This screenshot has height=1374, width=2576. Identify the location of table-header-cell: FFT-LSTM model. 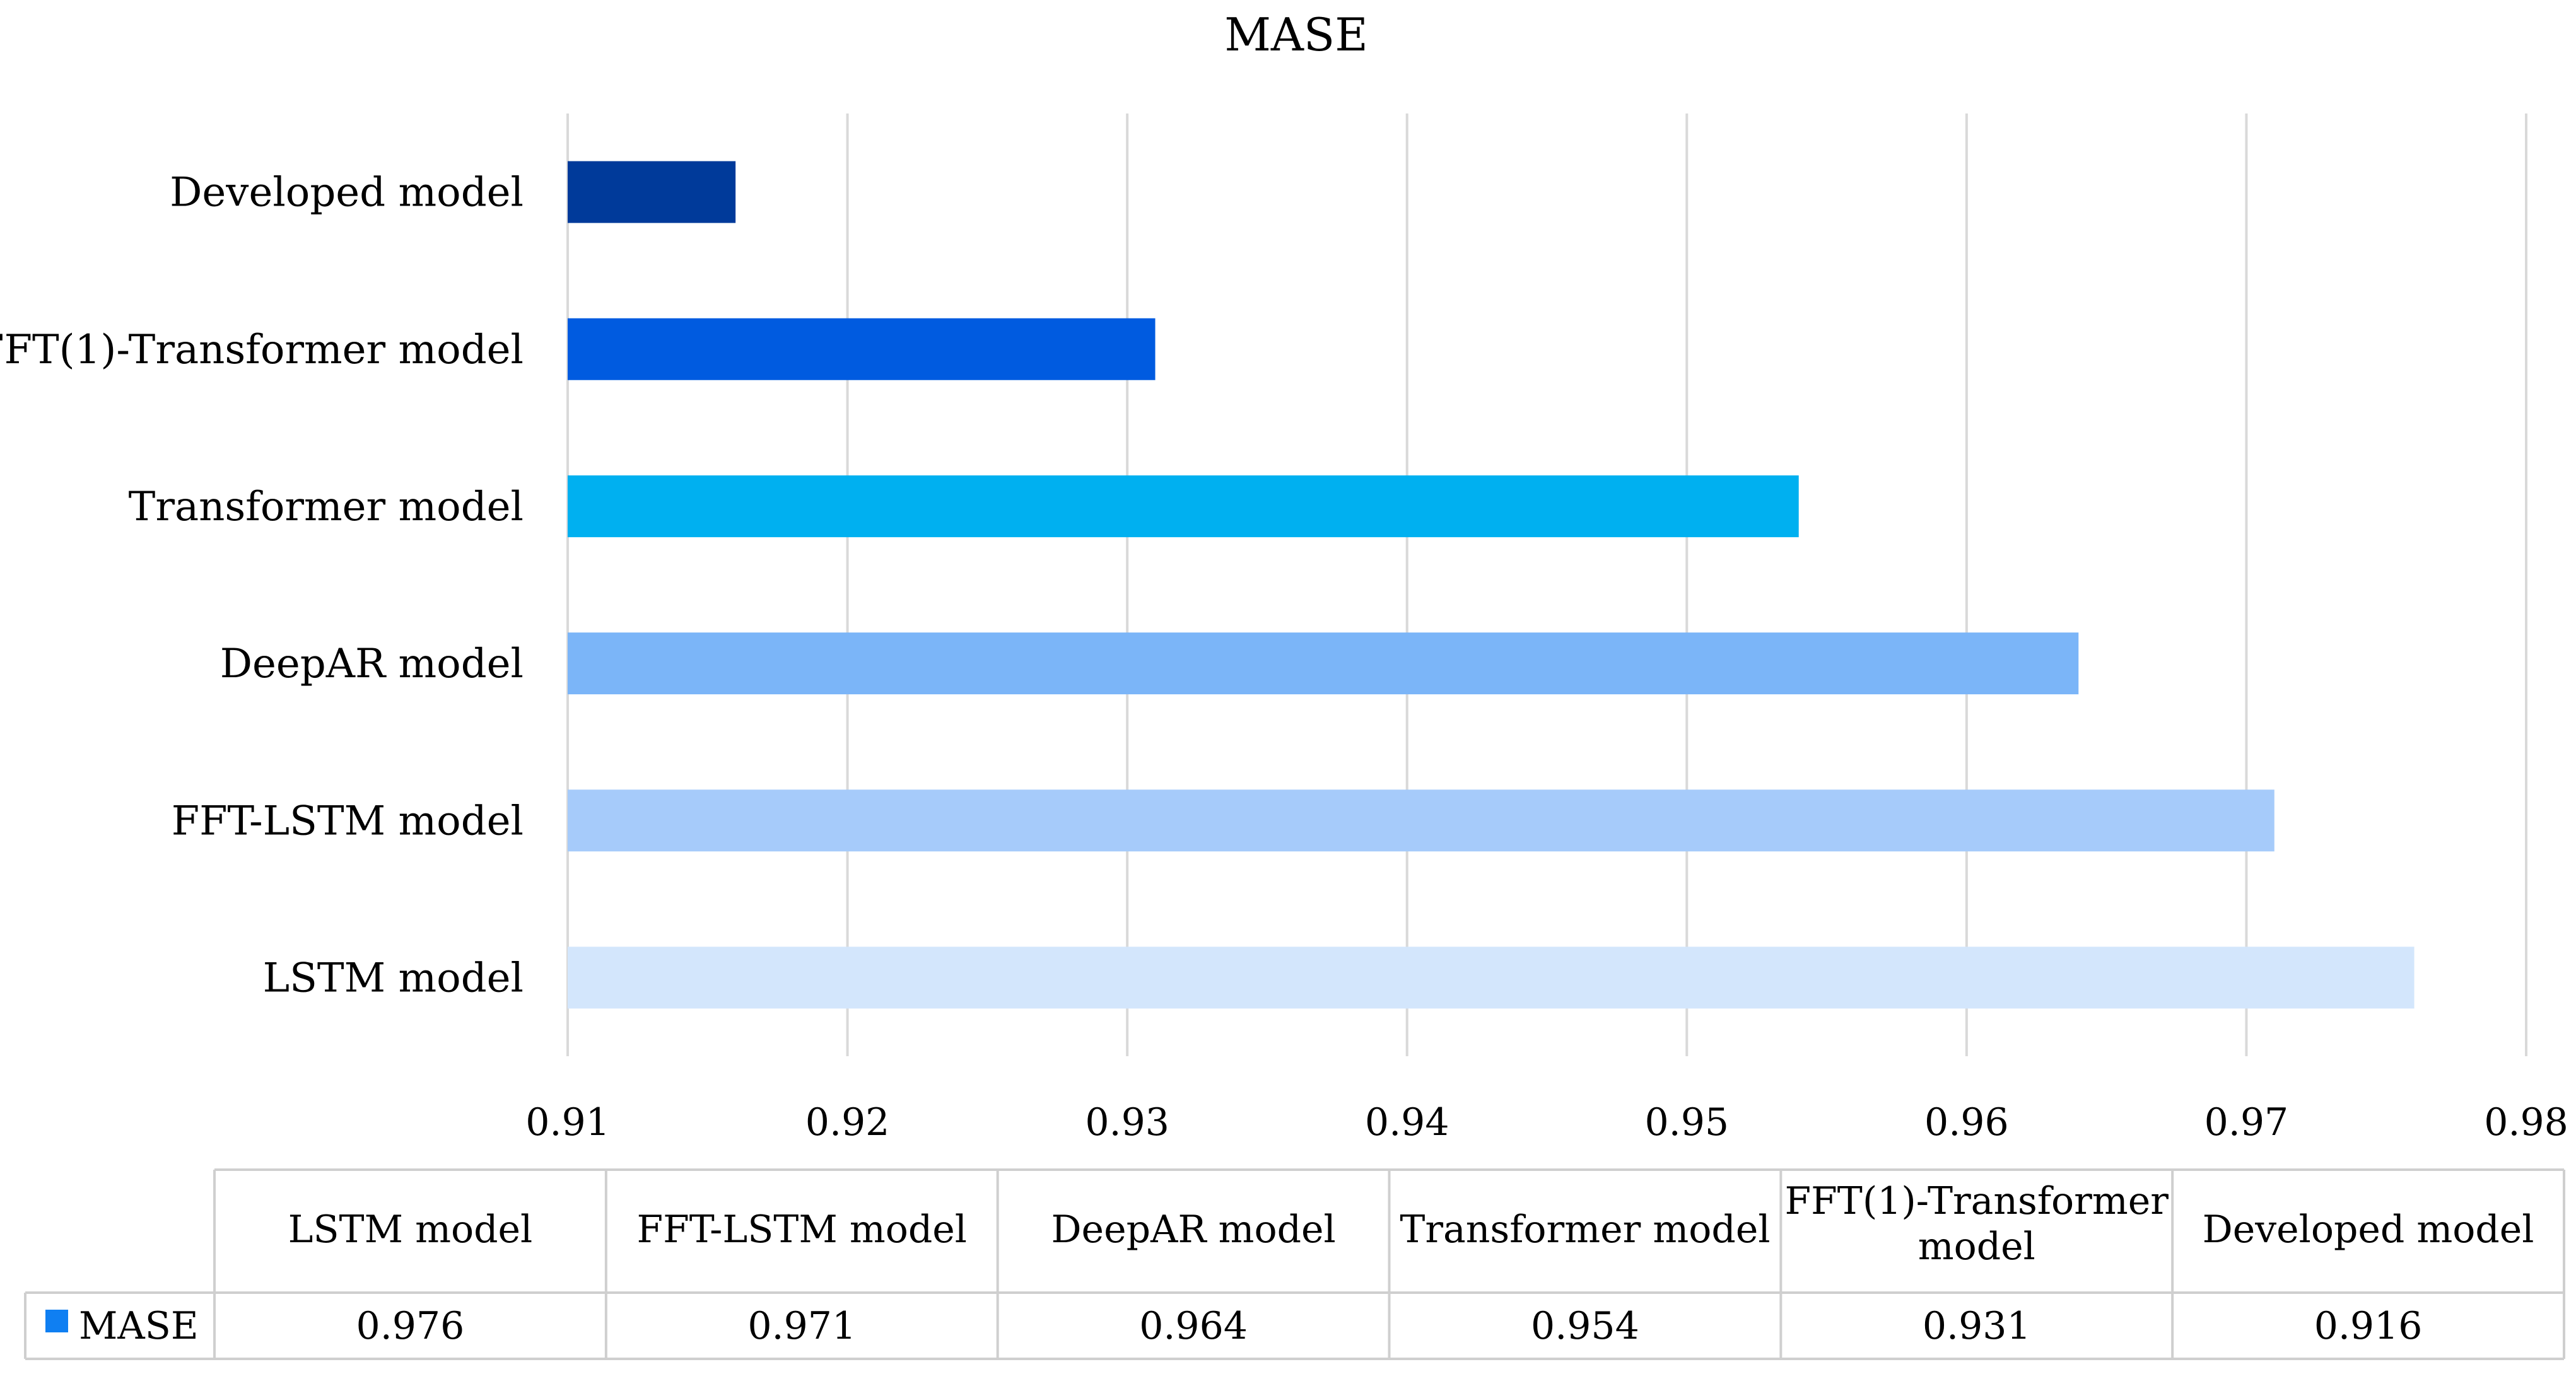
(802, 1230).